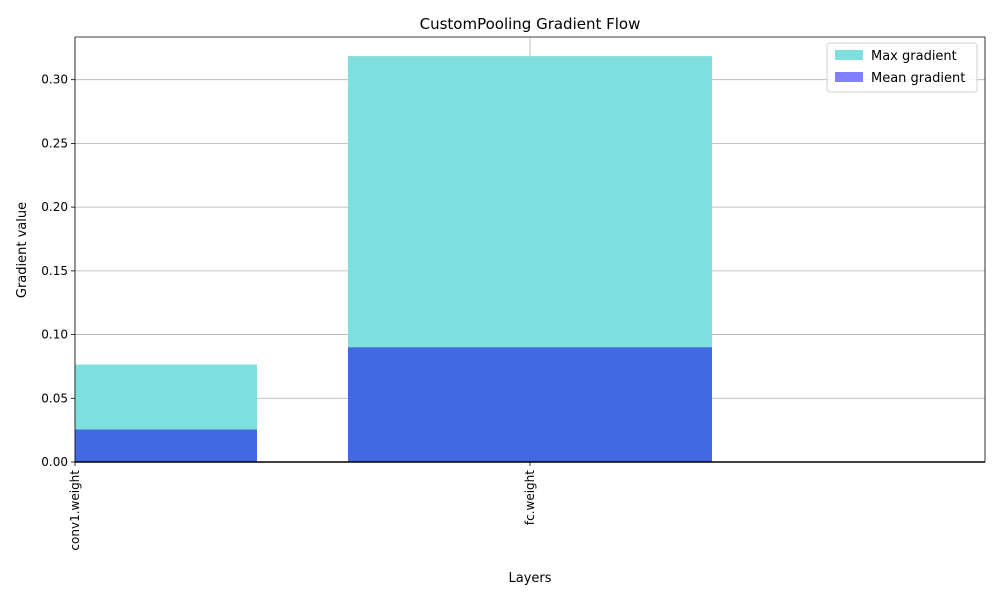 Image resolution: width=1000 pixels, height=604 pixels. Describe the element at coordinates (54, 462) in the screenshot. I see `y-tick-label: 0.00` at that location.